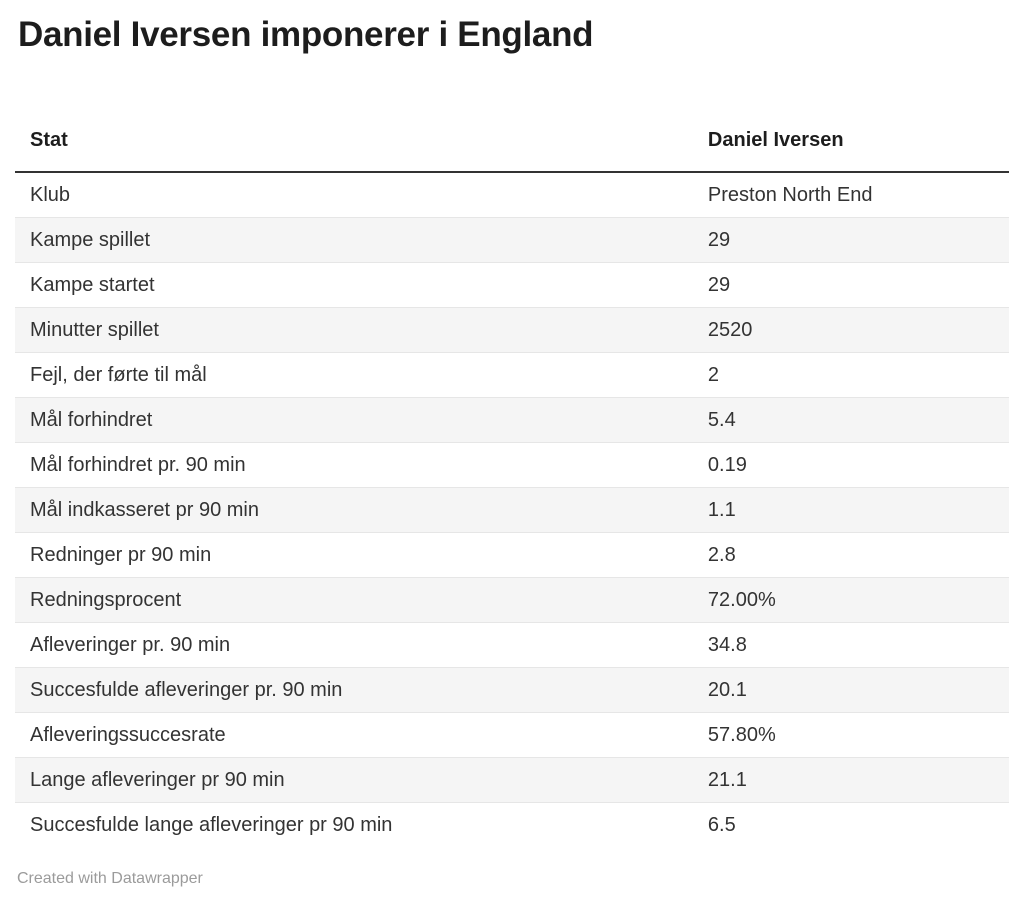  Describe the element at coordinates (354, 600) in the screenshot. I see `stat-cell: Redningsprocent` at that location.